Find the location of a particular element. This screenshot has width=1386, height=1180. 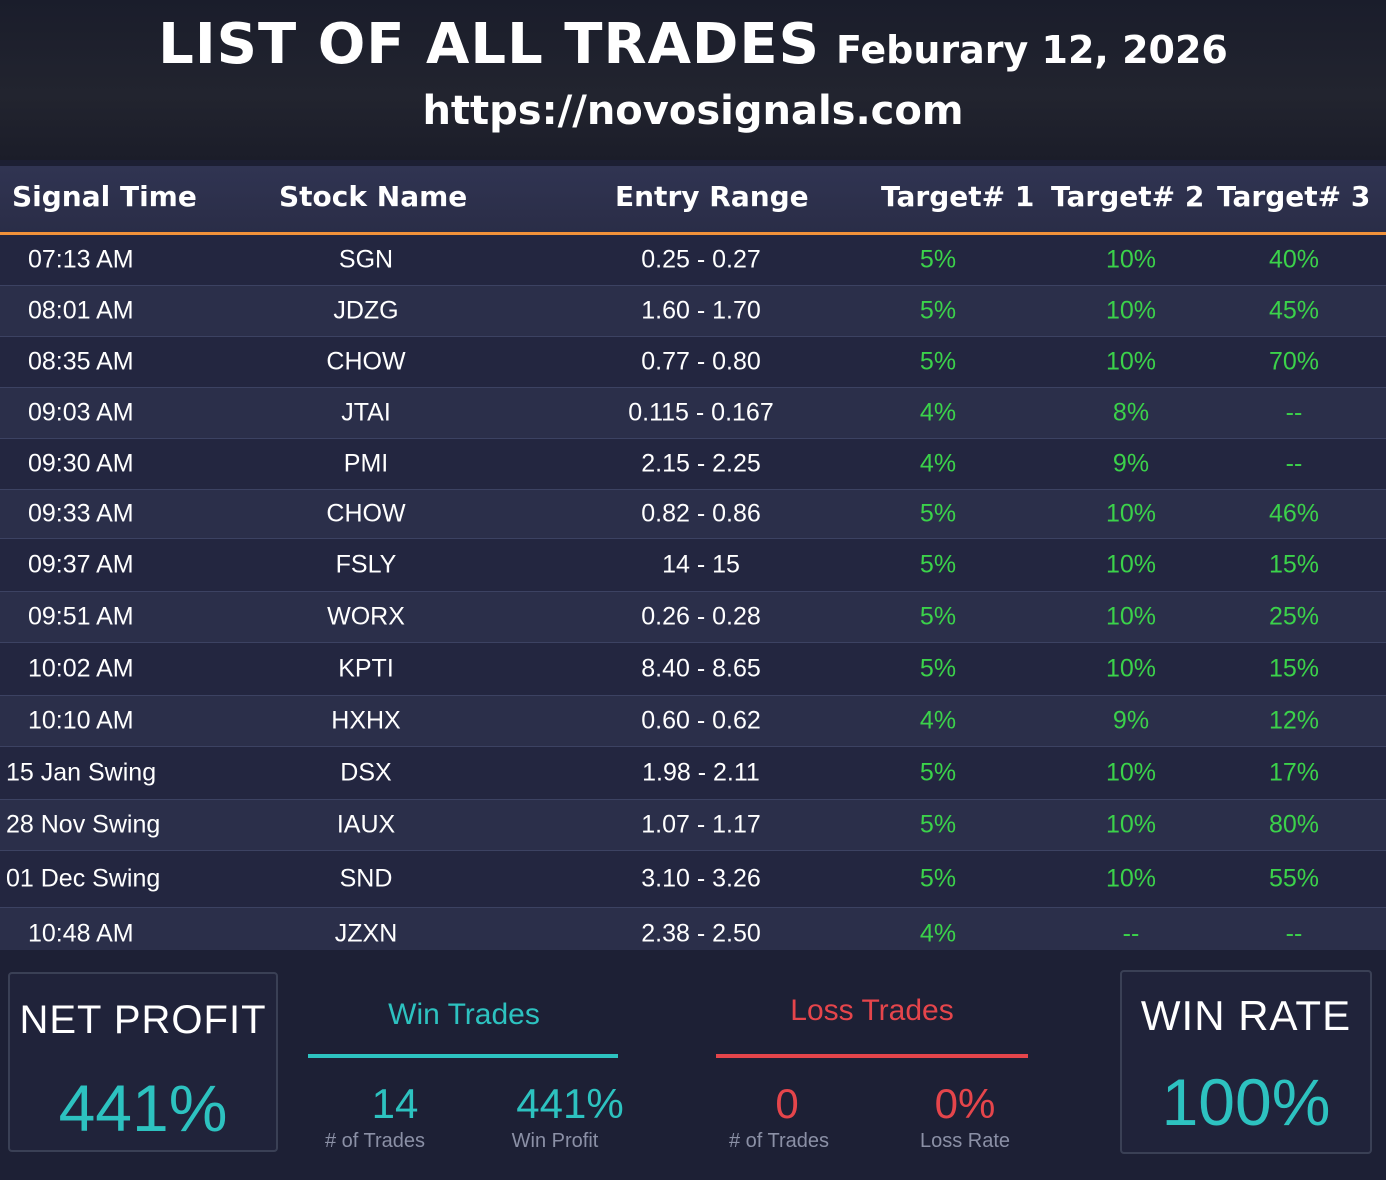

stock-name-cell: SND is located at coordinates (366, 878).